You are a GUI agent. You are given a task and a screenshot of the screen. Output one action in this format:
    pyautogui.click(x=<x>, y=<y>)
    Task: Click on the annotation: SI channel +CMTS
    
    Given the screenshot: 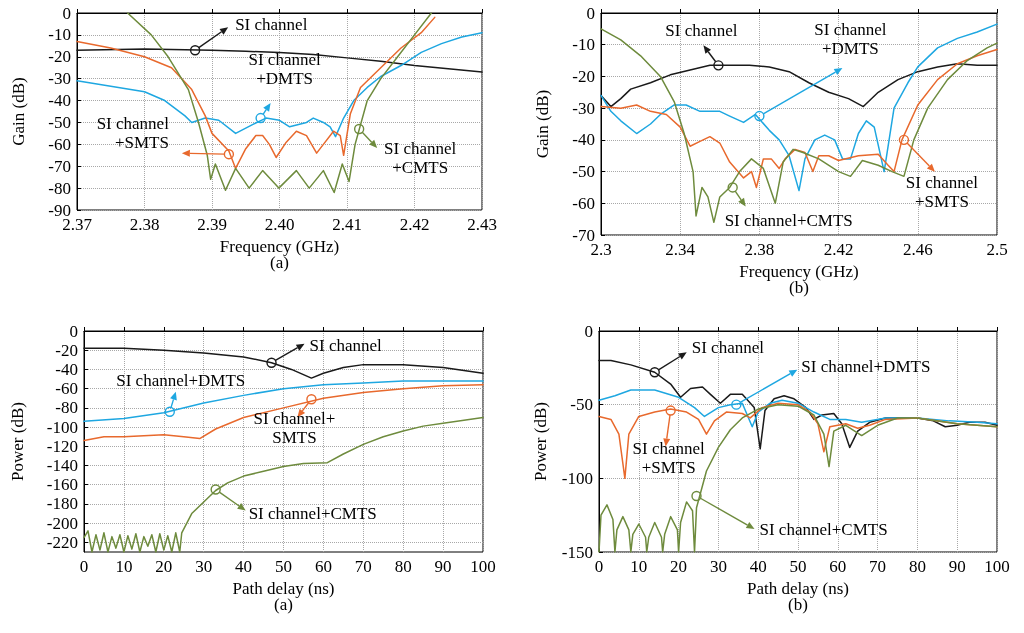 What is the action you would take?
    pyautogui.click(x=420, y=157)
    